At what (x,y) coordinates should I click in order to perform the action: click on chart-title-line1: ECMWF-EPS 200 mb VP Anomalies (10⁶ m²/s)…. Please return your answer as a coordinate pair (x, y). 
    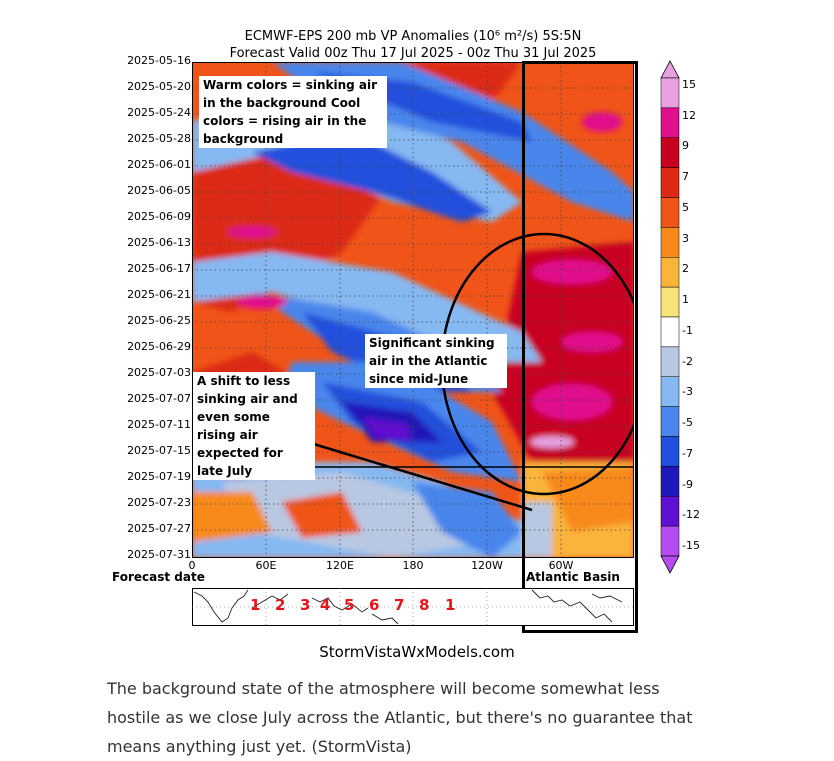
    Looking at the image, I should click on (413, 36).